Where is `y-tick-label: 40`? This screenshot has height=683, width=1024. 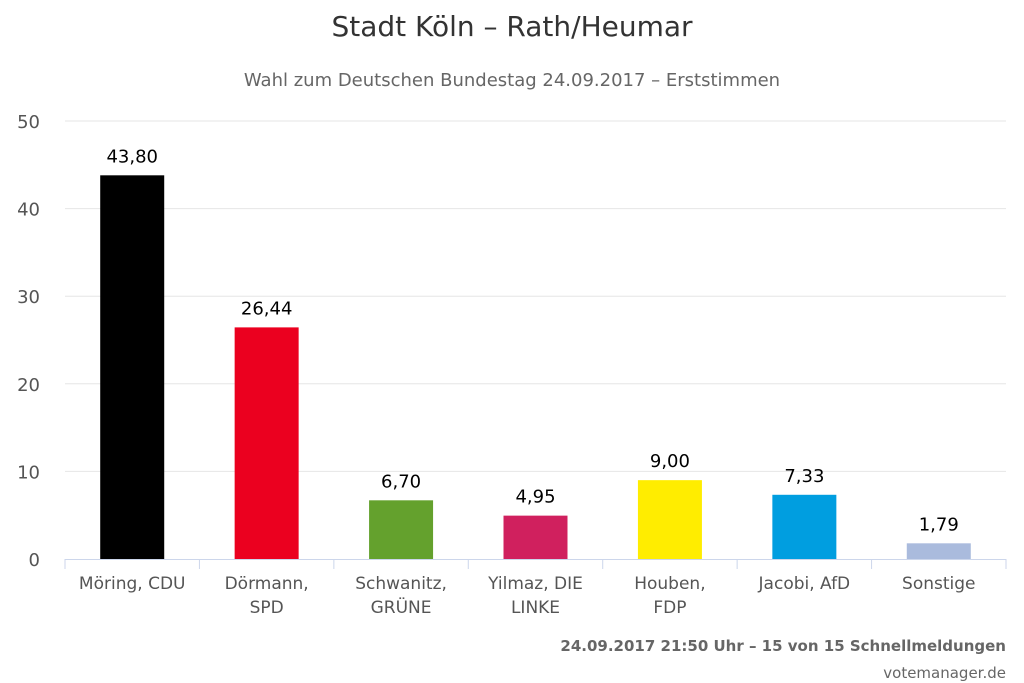 y-tick-label: 40 is located at coordinates (28, 210).